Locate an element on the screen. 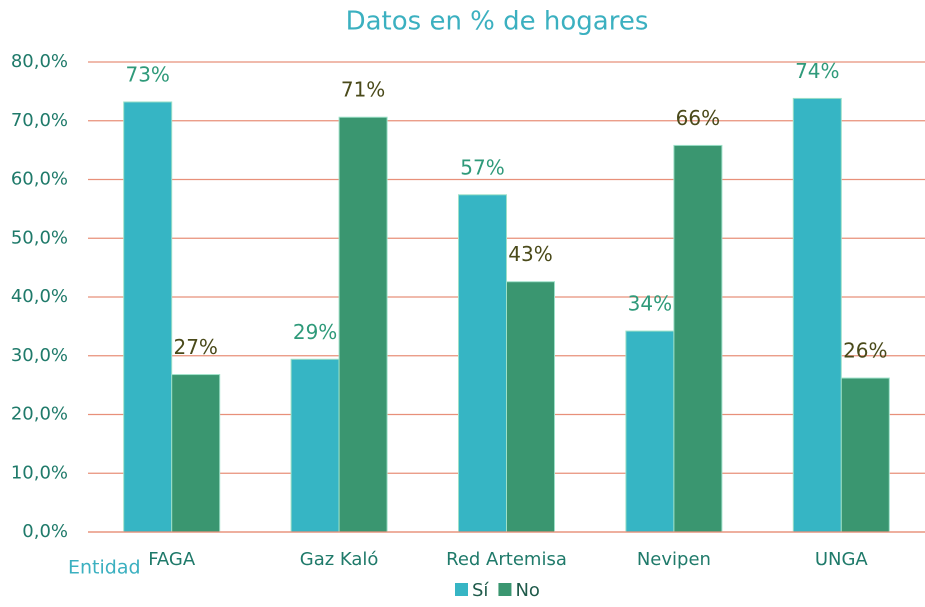 This screenshot has width=925, height=607. x-axis-label: Entidad is located at coordinates (104, 568).